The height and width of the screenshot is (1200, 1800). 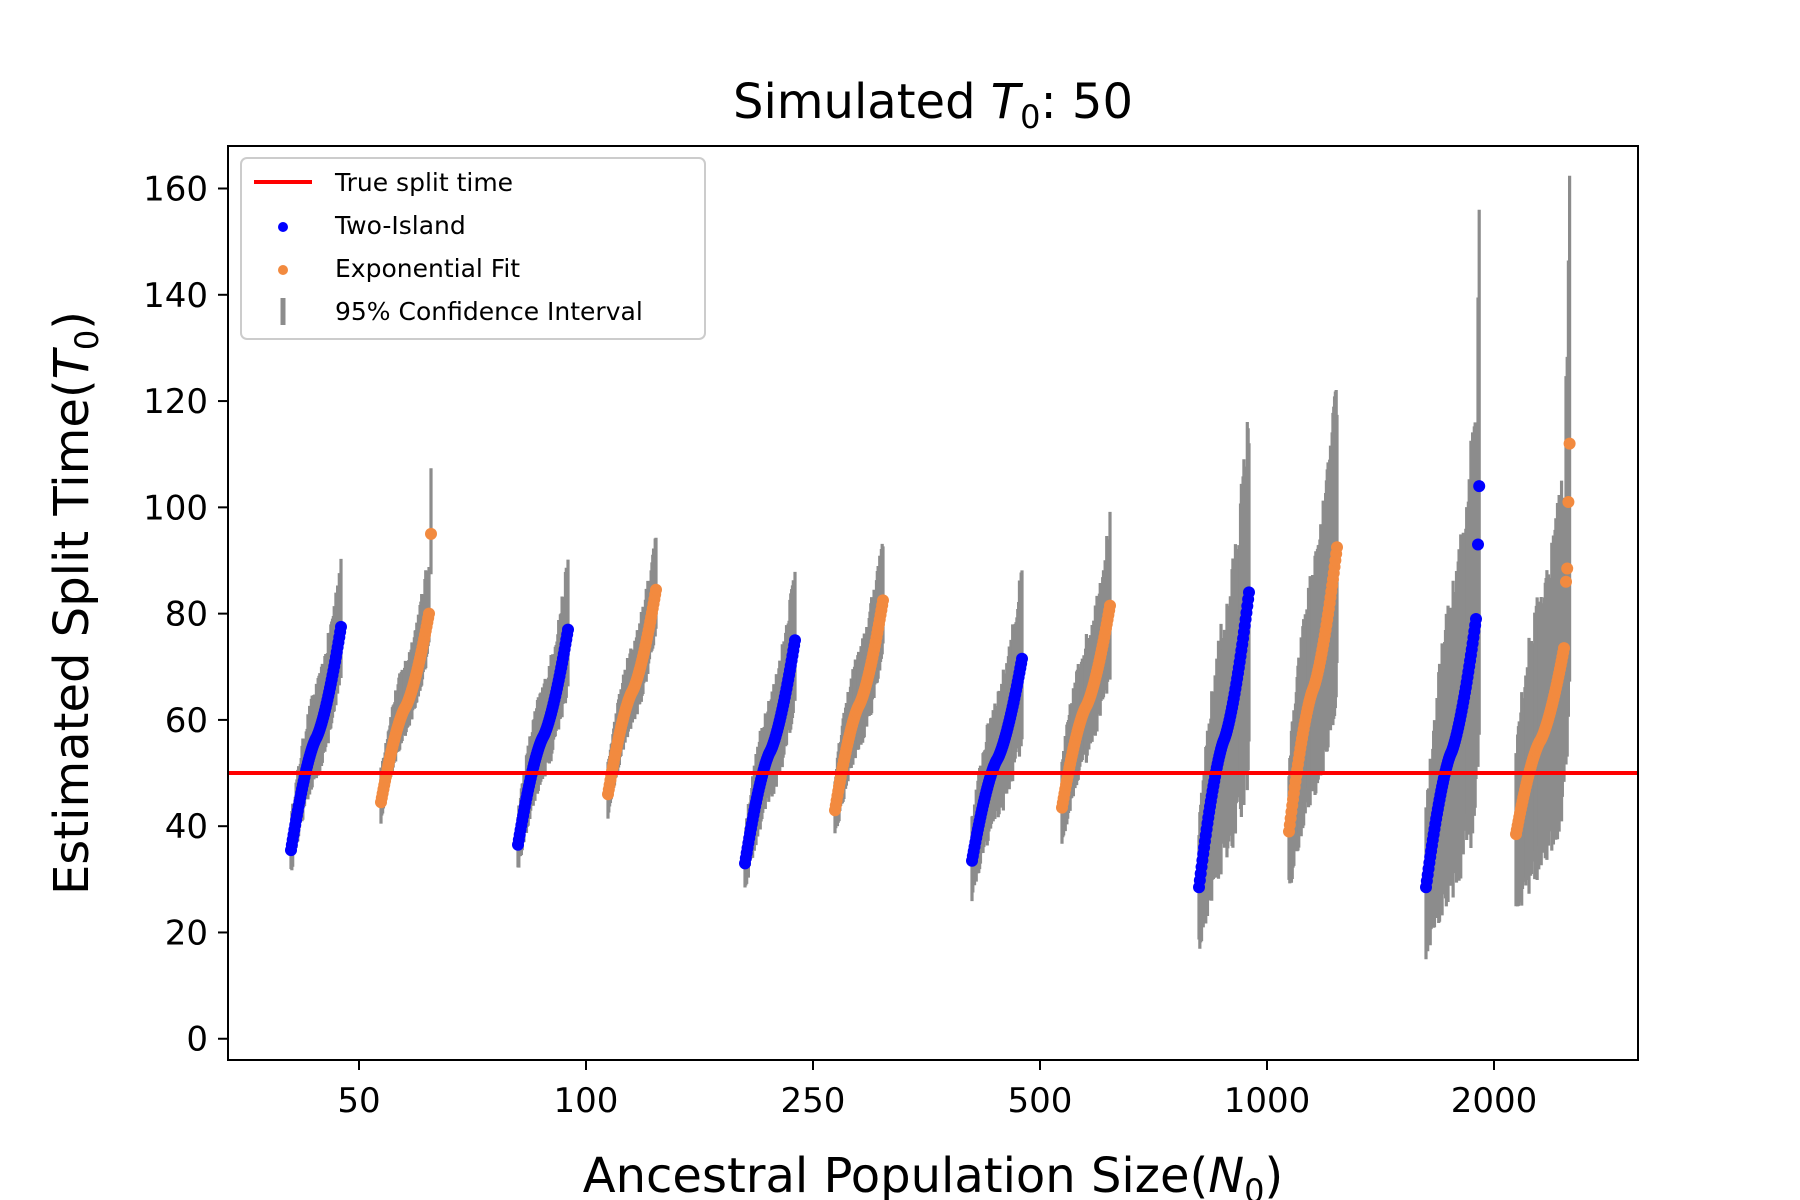 I want to click on y-axis-label: Estimated Split Time(T0), so click(x=75, y=603).